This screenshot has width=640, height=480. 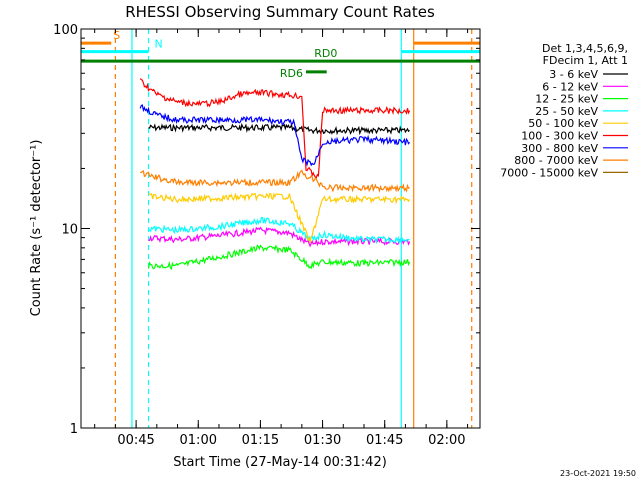 What do you see at coordinates (566, 99) in the screenshot?
I see `legend-label: 12 - 25 keV` at bounding box center [566, 99].